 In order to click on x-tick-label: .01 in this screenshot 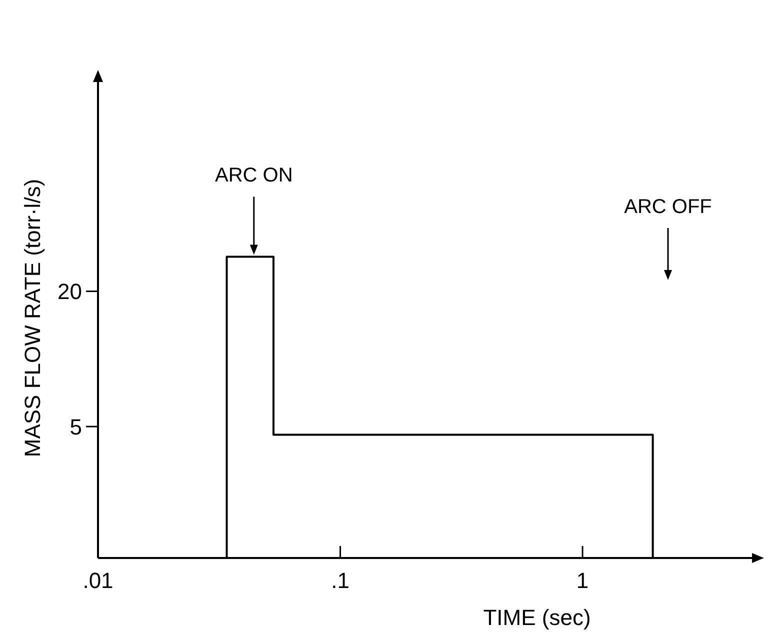, I will do `click(98, 580)`.